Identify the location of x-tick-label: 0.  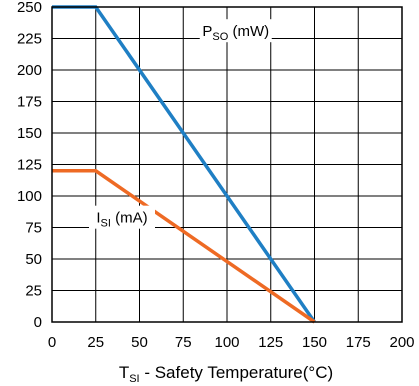
(52, 342).